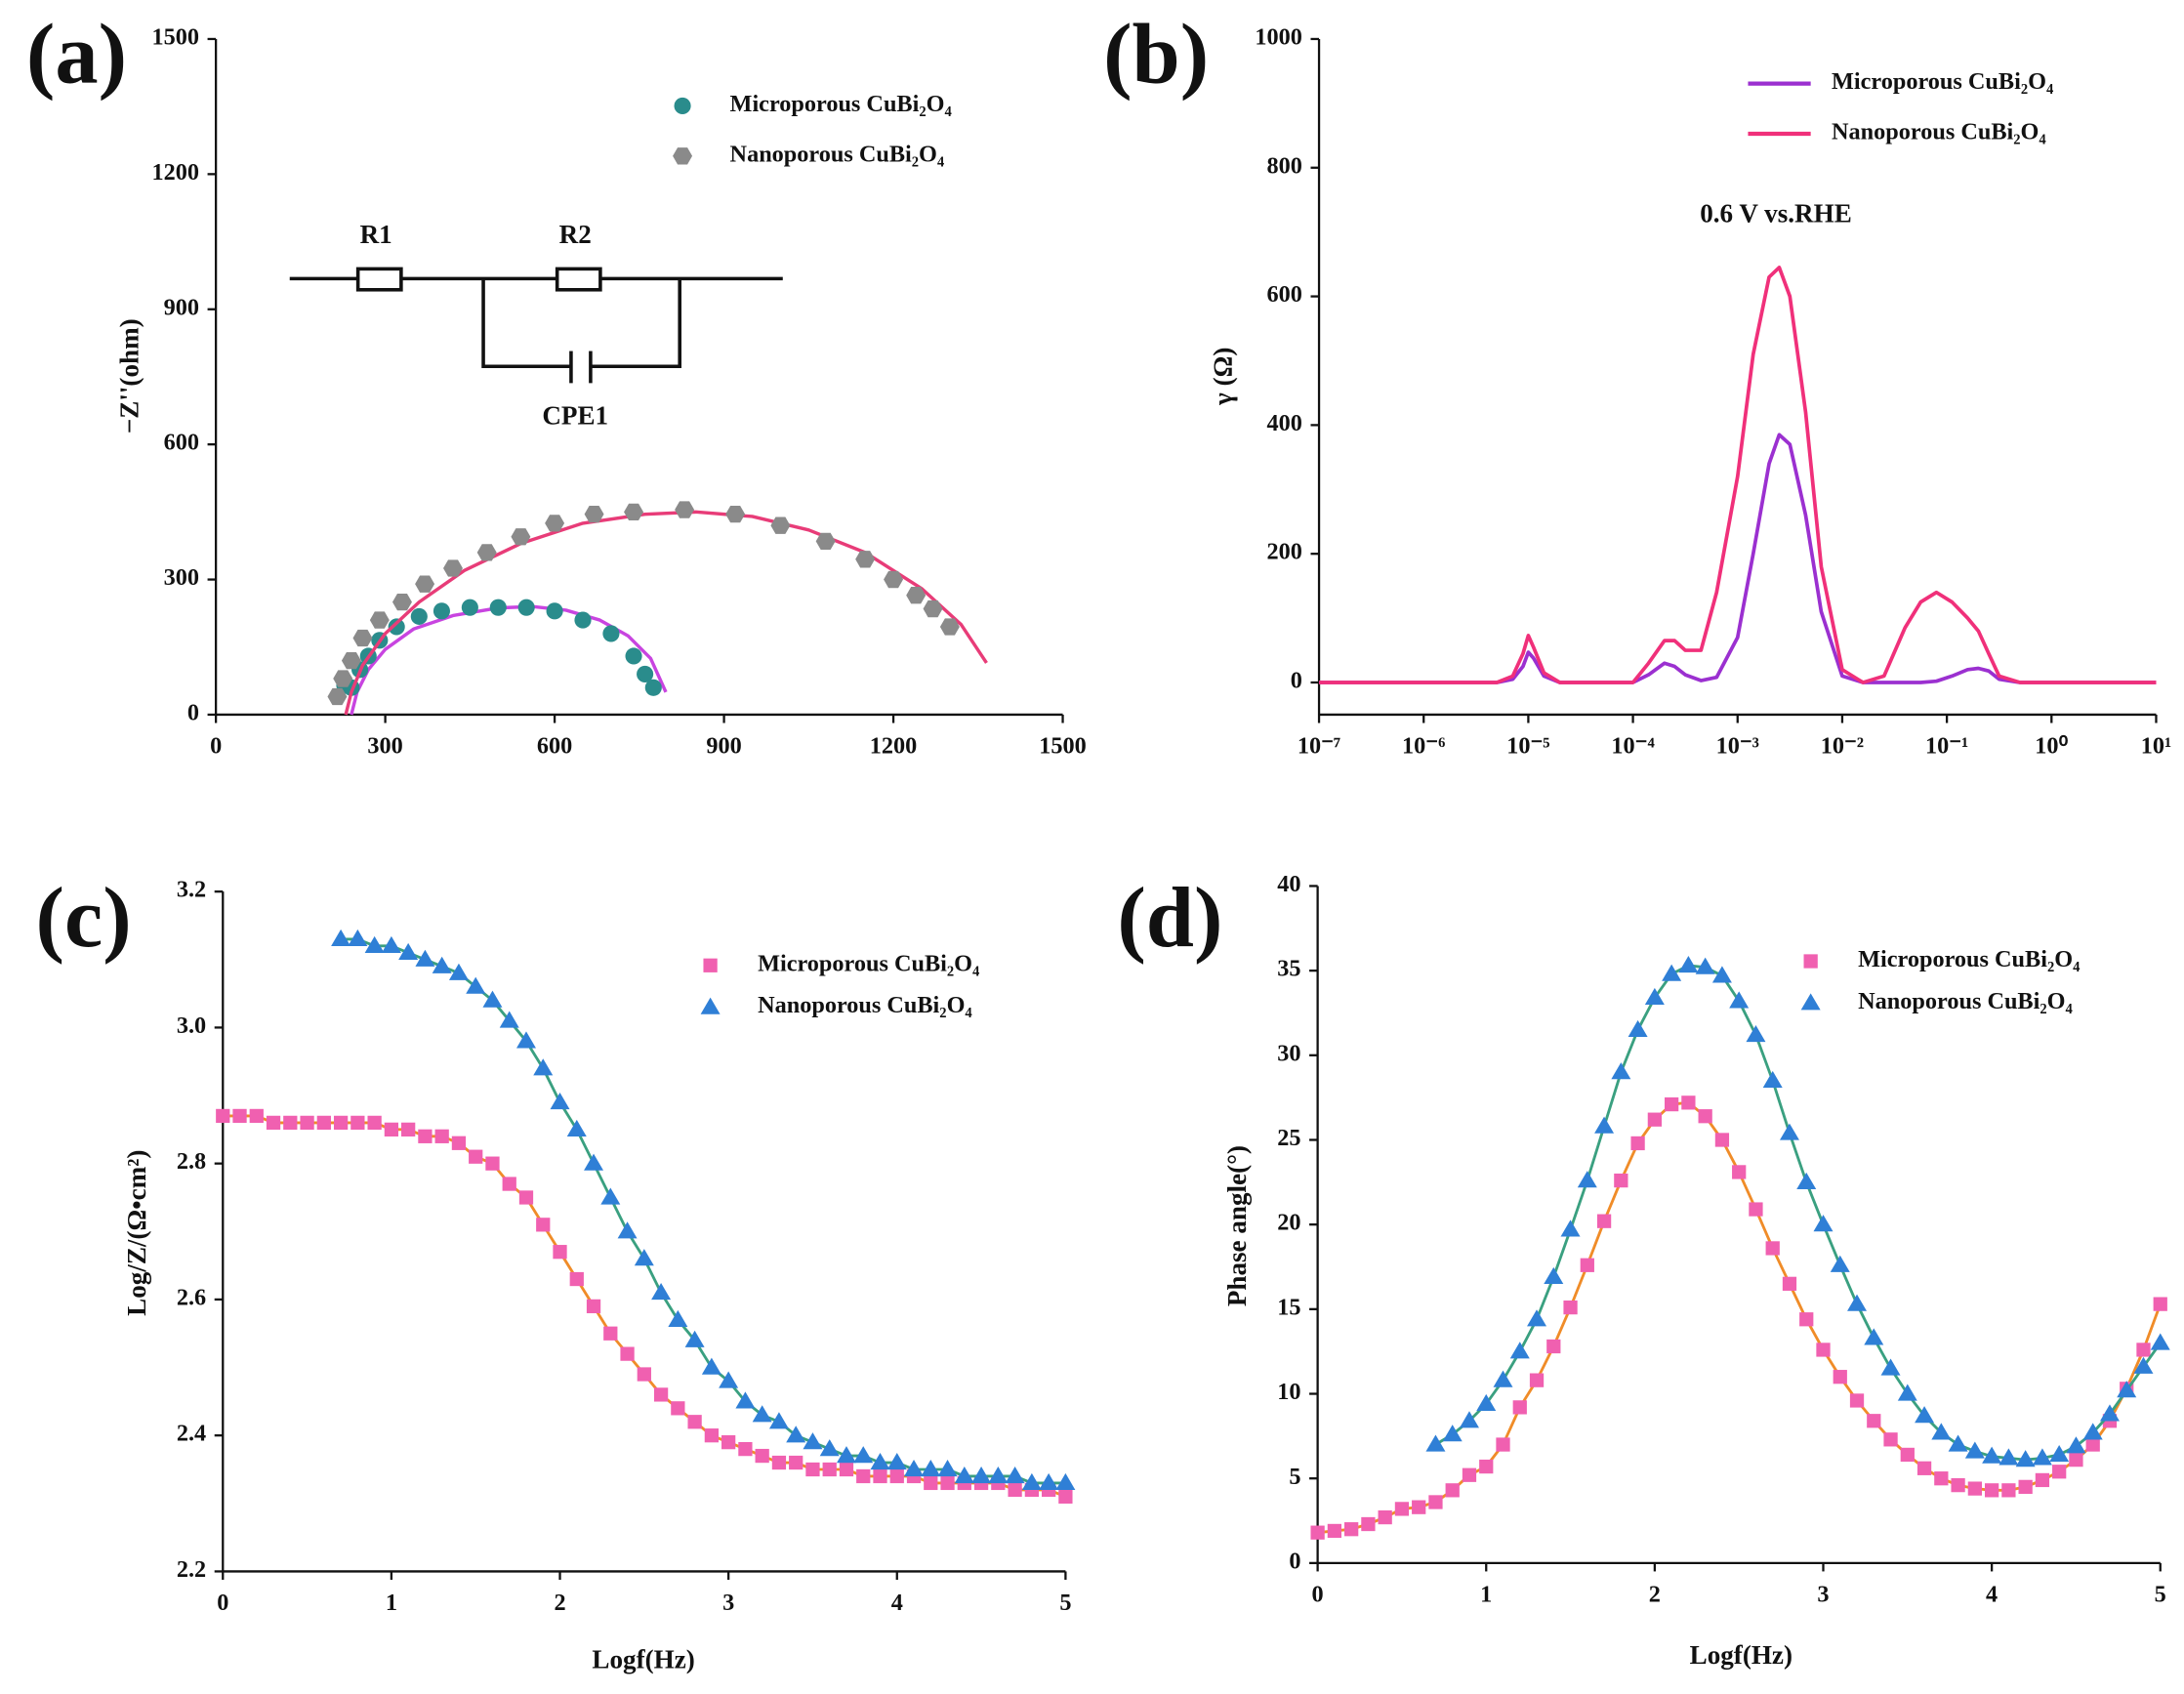 The image size is (2184, 1694). What do you see at coordinates (2051, 747) in the screenshot?
I see `x-tick-label: 10⁰` at bounding box center [2051, 747].